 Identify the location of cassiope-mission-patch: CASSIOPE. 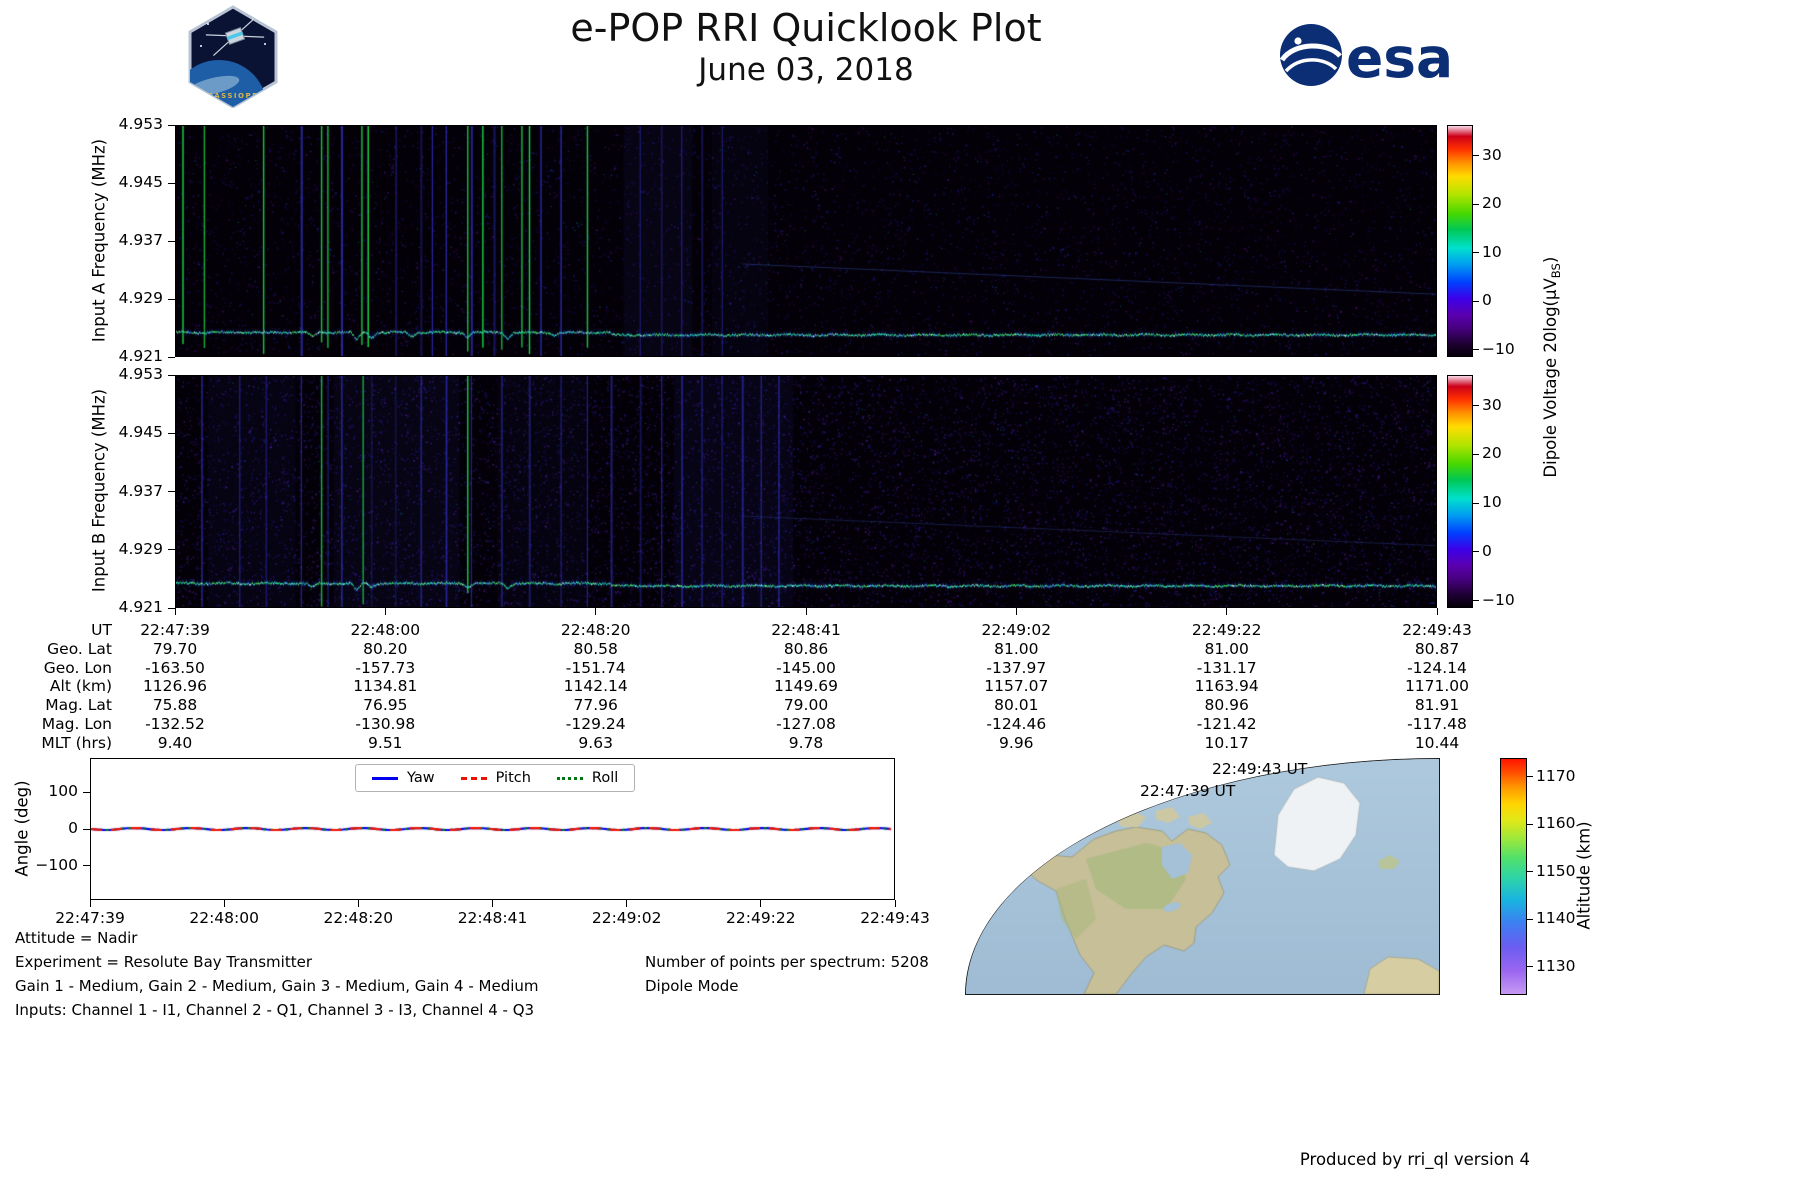
(233, 56).